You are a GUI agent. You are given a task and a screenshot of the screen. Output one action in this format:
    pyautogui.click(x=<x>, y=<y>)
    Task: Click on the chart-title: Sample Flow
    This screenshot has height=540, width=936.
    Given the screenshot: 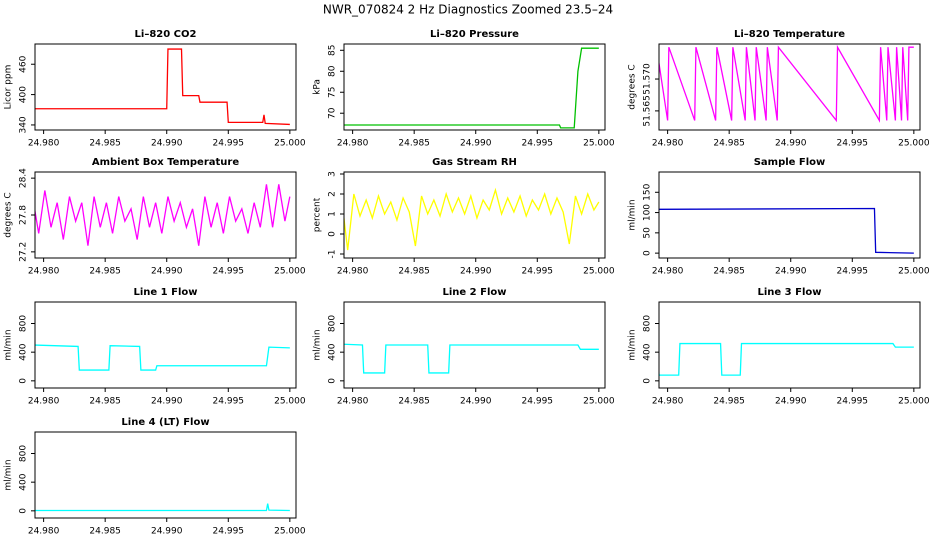 What is the action you would take?
    pyautogui.click(x=790, y=162)
    